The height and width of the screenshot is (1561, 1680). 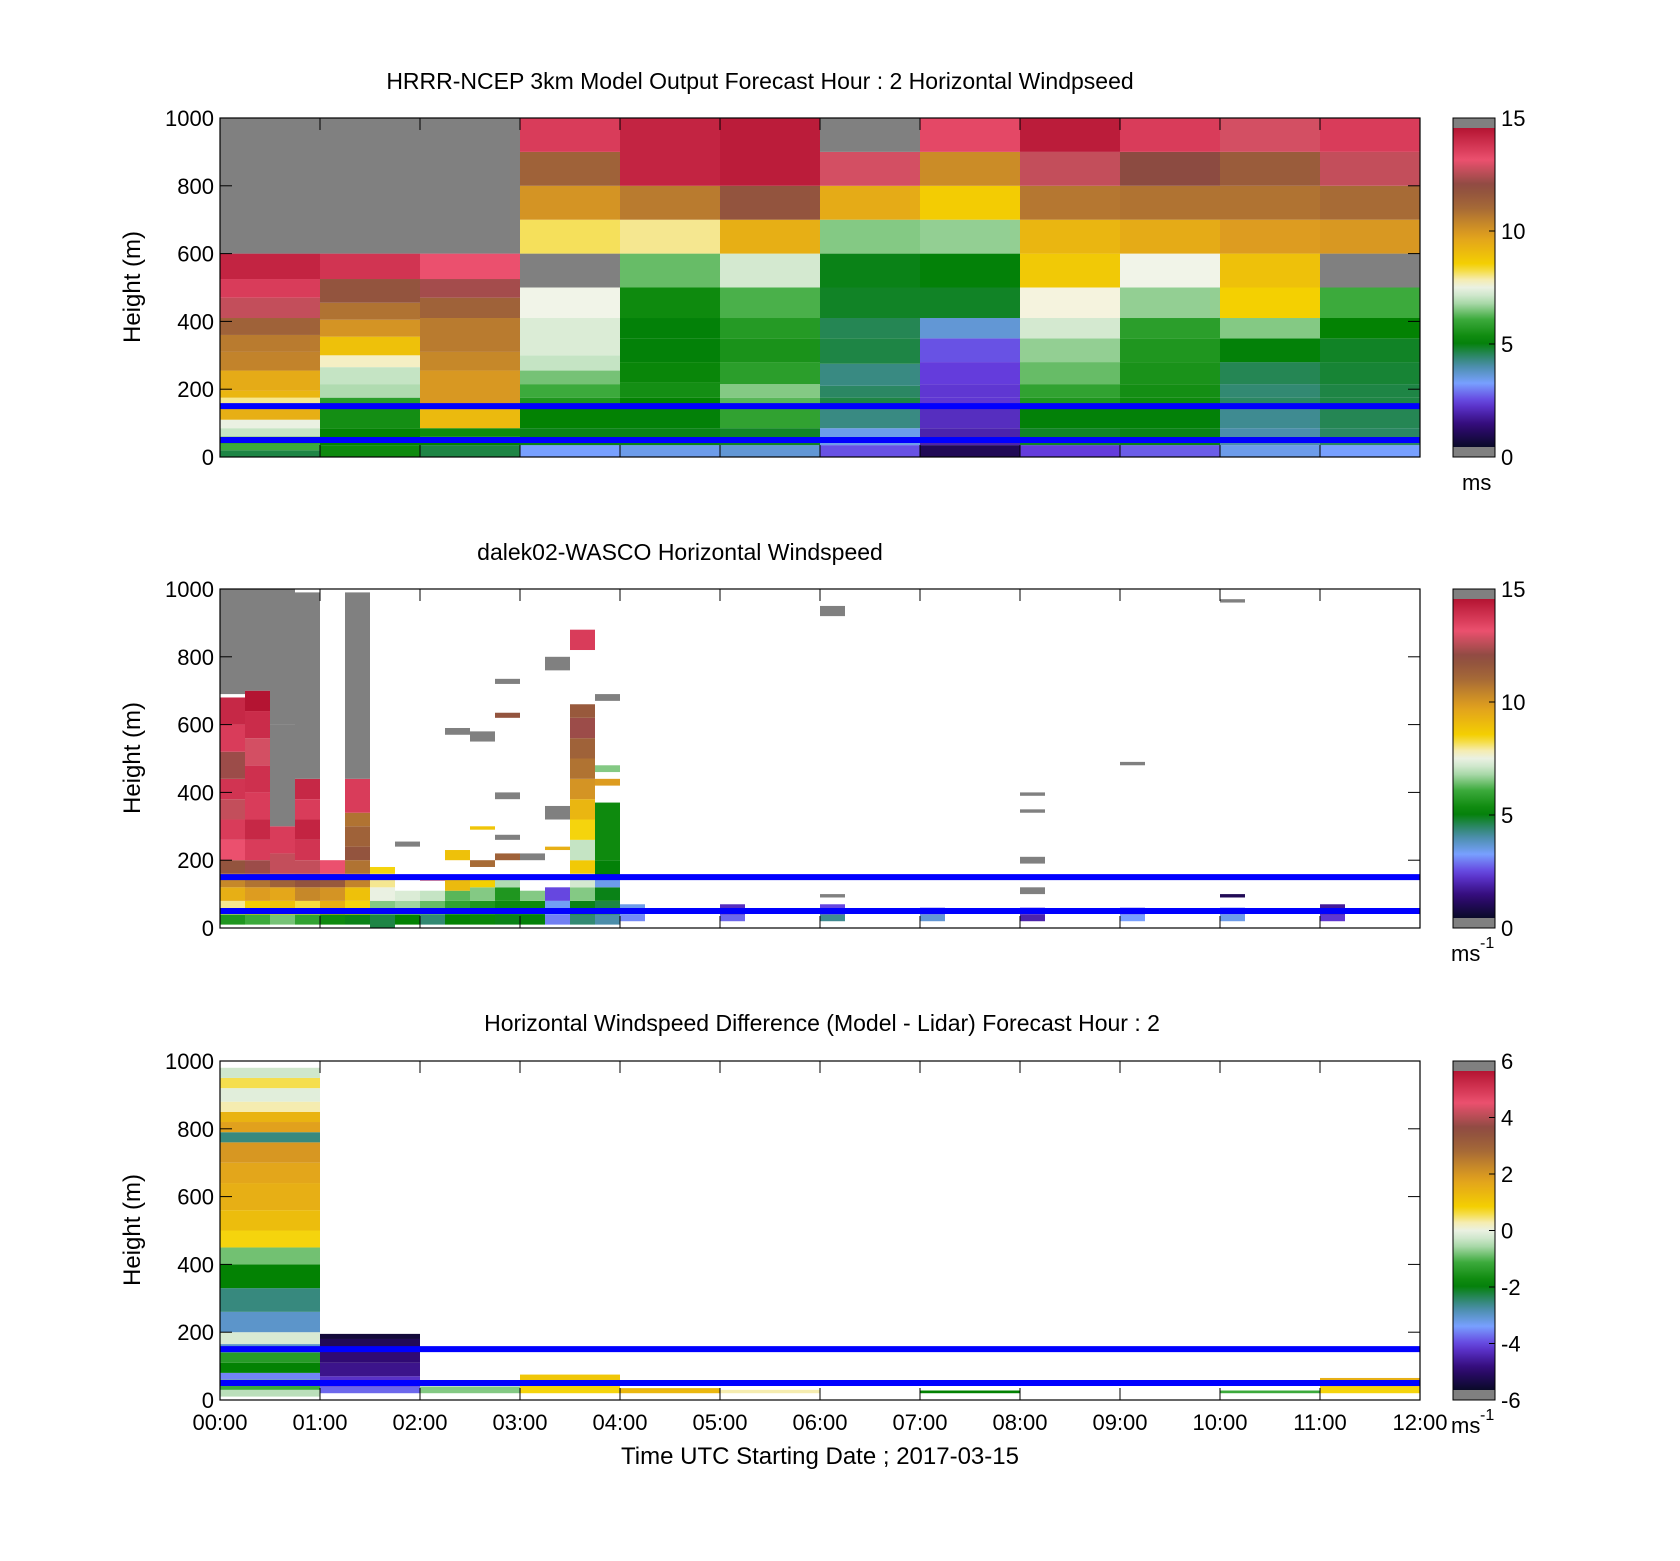 What do you see at coordinates (1507, 815) in the screenshot?
I see `colorbar-tick-label: 5` at bounding box center [1507, 815].